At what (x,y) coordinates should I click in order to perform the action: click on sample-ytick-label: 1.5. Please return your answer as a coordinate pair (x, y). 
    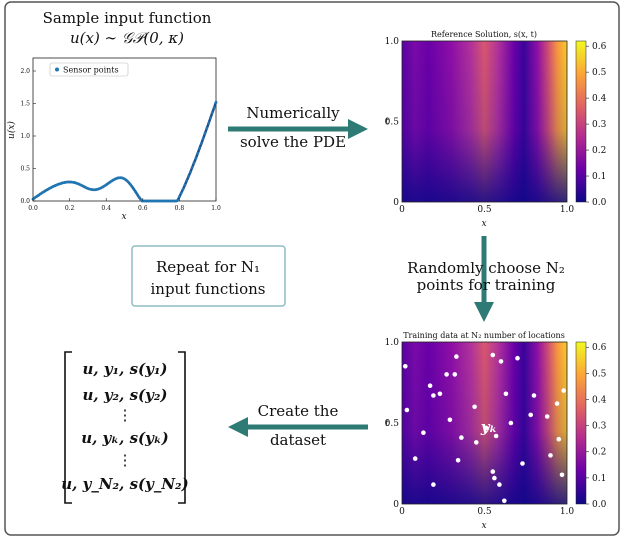
    Looking at the image, I should click on (25, 104).